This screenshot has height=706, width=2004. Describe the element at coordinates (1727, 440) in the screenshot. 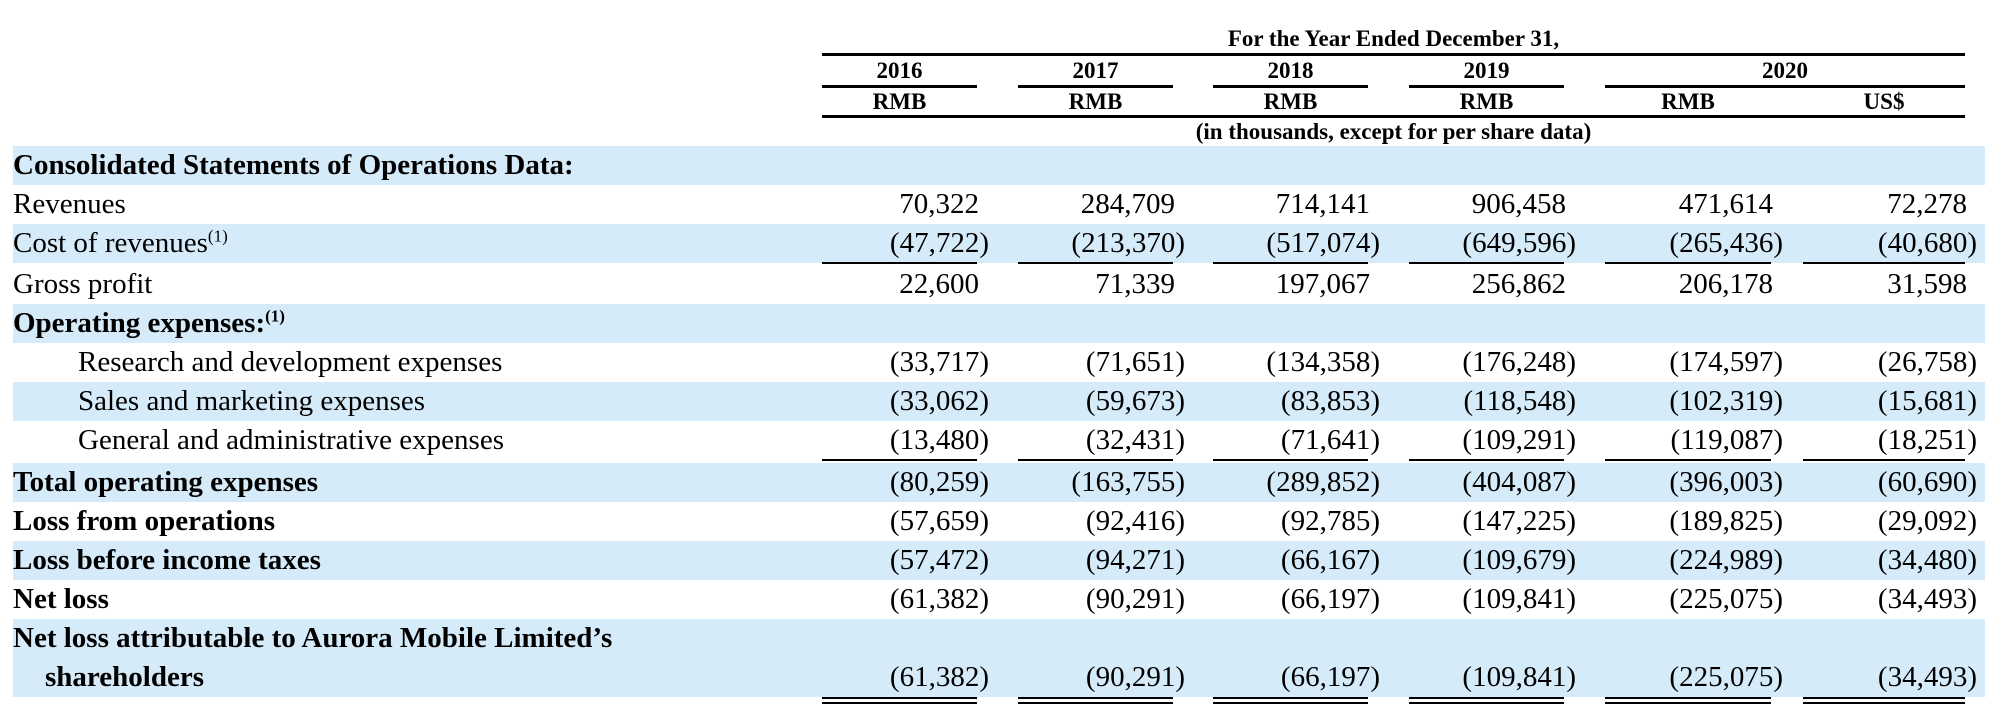

I see `value-cell: (119,087)` at that location.